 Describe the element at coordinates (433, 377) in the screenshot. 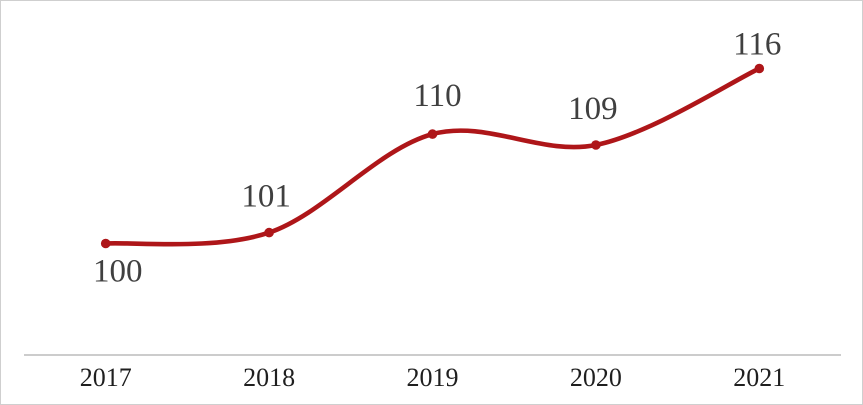

I see `x-tick-label: 2019` at that location.